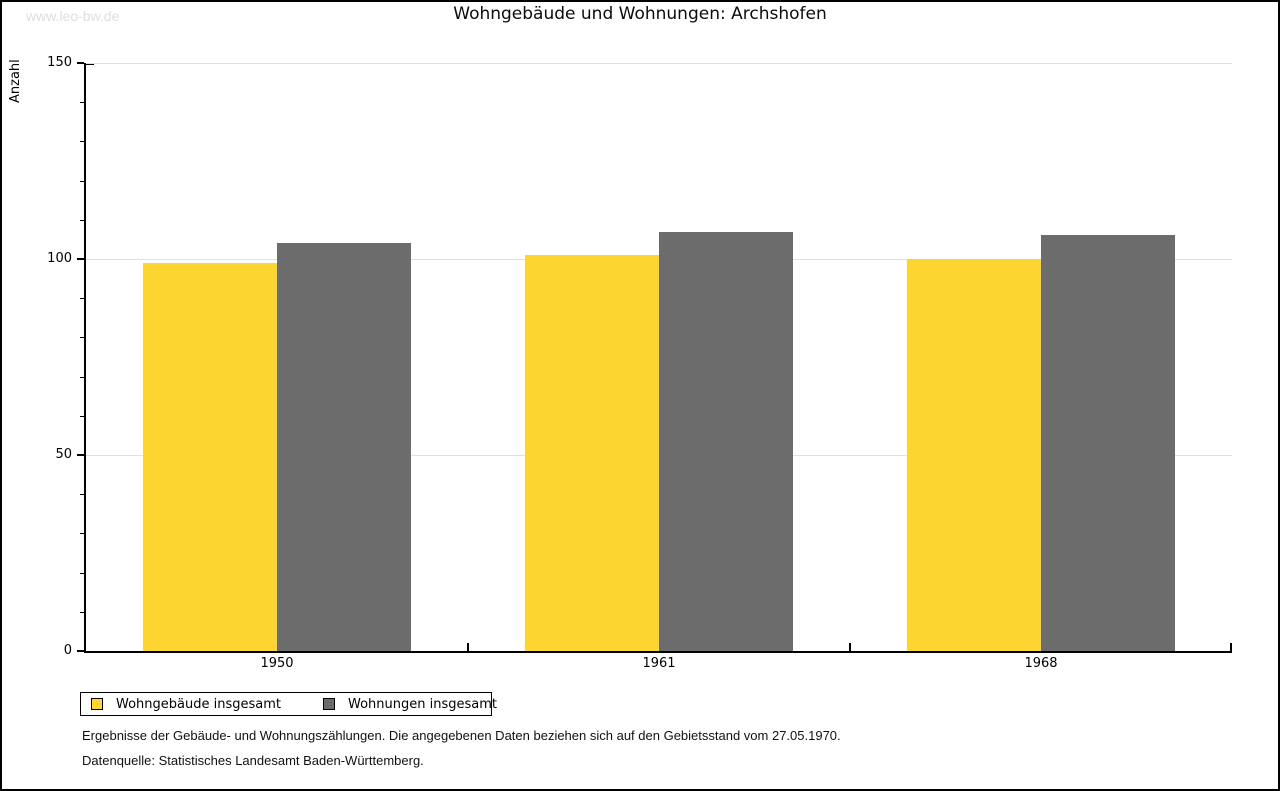 The height and width of the screenshot is (791, 1280). I want to click on bar-1968-wohngebaeude, so click(974, 455).